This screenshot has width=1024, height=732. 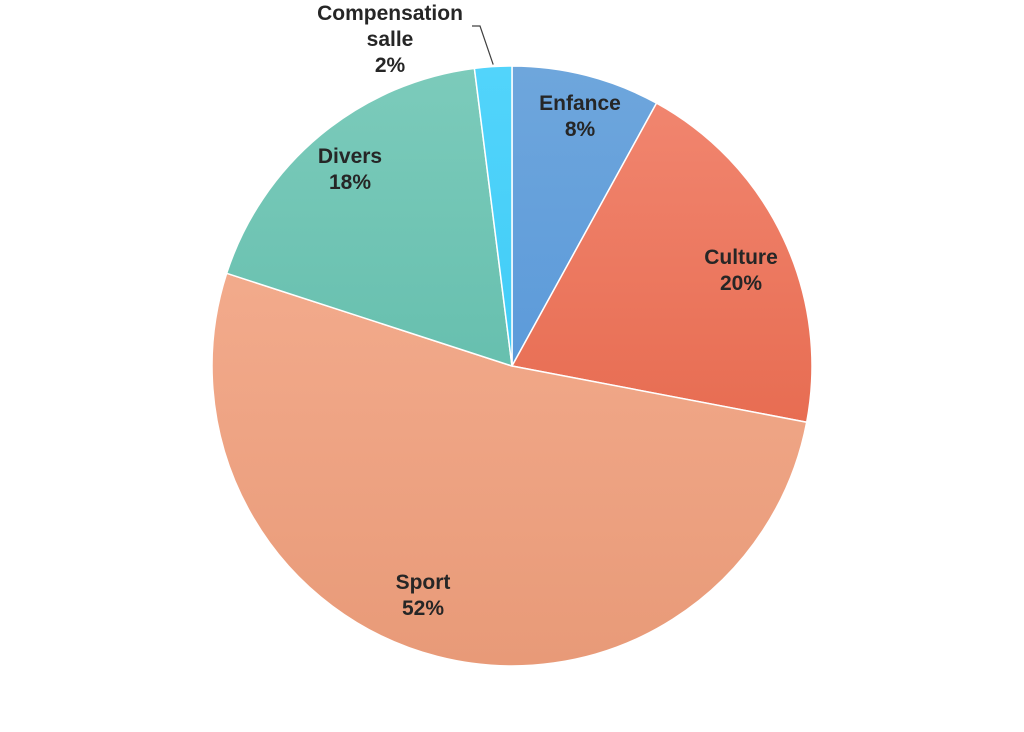 What do you see at coordinates (661, 263) in the screenshot?
I see `pie-slice-culture` at bounding box center [661, 263].